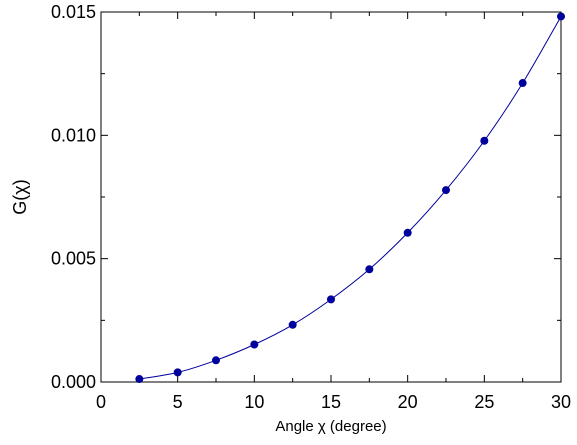 This screenshot has height=445, width=577. What do you see at coordinates (101, 402) in the screenshot?
I see `x-tick-label: 0` at bounding box center [101, 402].